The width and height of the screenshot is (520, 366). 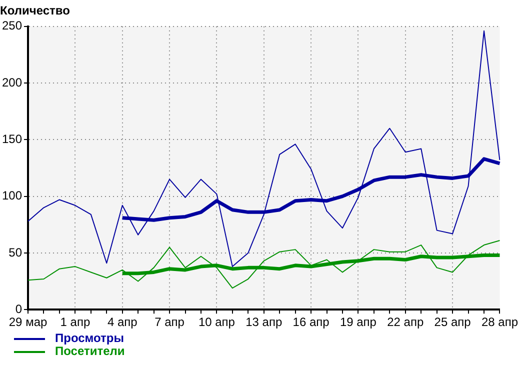 I want to click on legend-label: Просмотры, so click(x=89, y=338).